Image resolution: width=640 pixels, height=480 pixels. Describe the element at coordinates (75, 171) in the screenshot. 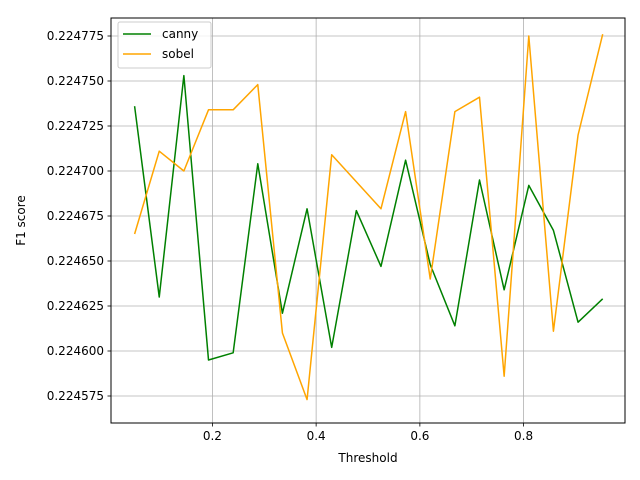

I see `y-tick-label: 0.224700` at that location.